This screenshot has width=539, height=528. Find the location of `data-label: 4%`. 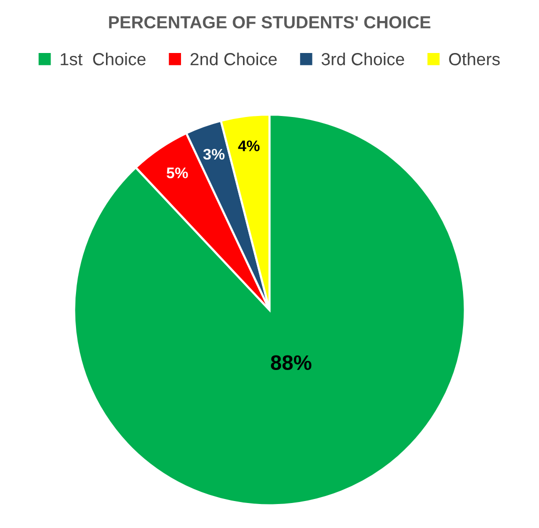

data-label: 4% is located at coordinates (249, 146).